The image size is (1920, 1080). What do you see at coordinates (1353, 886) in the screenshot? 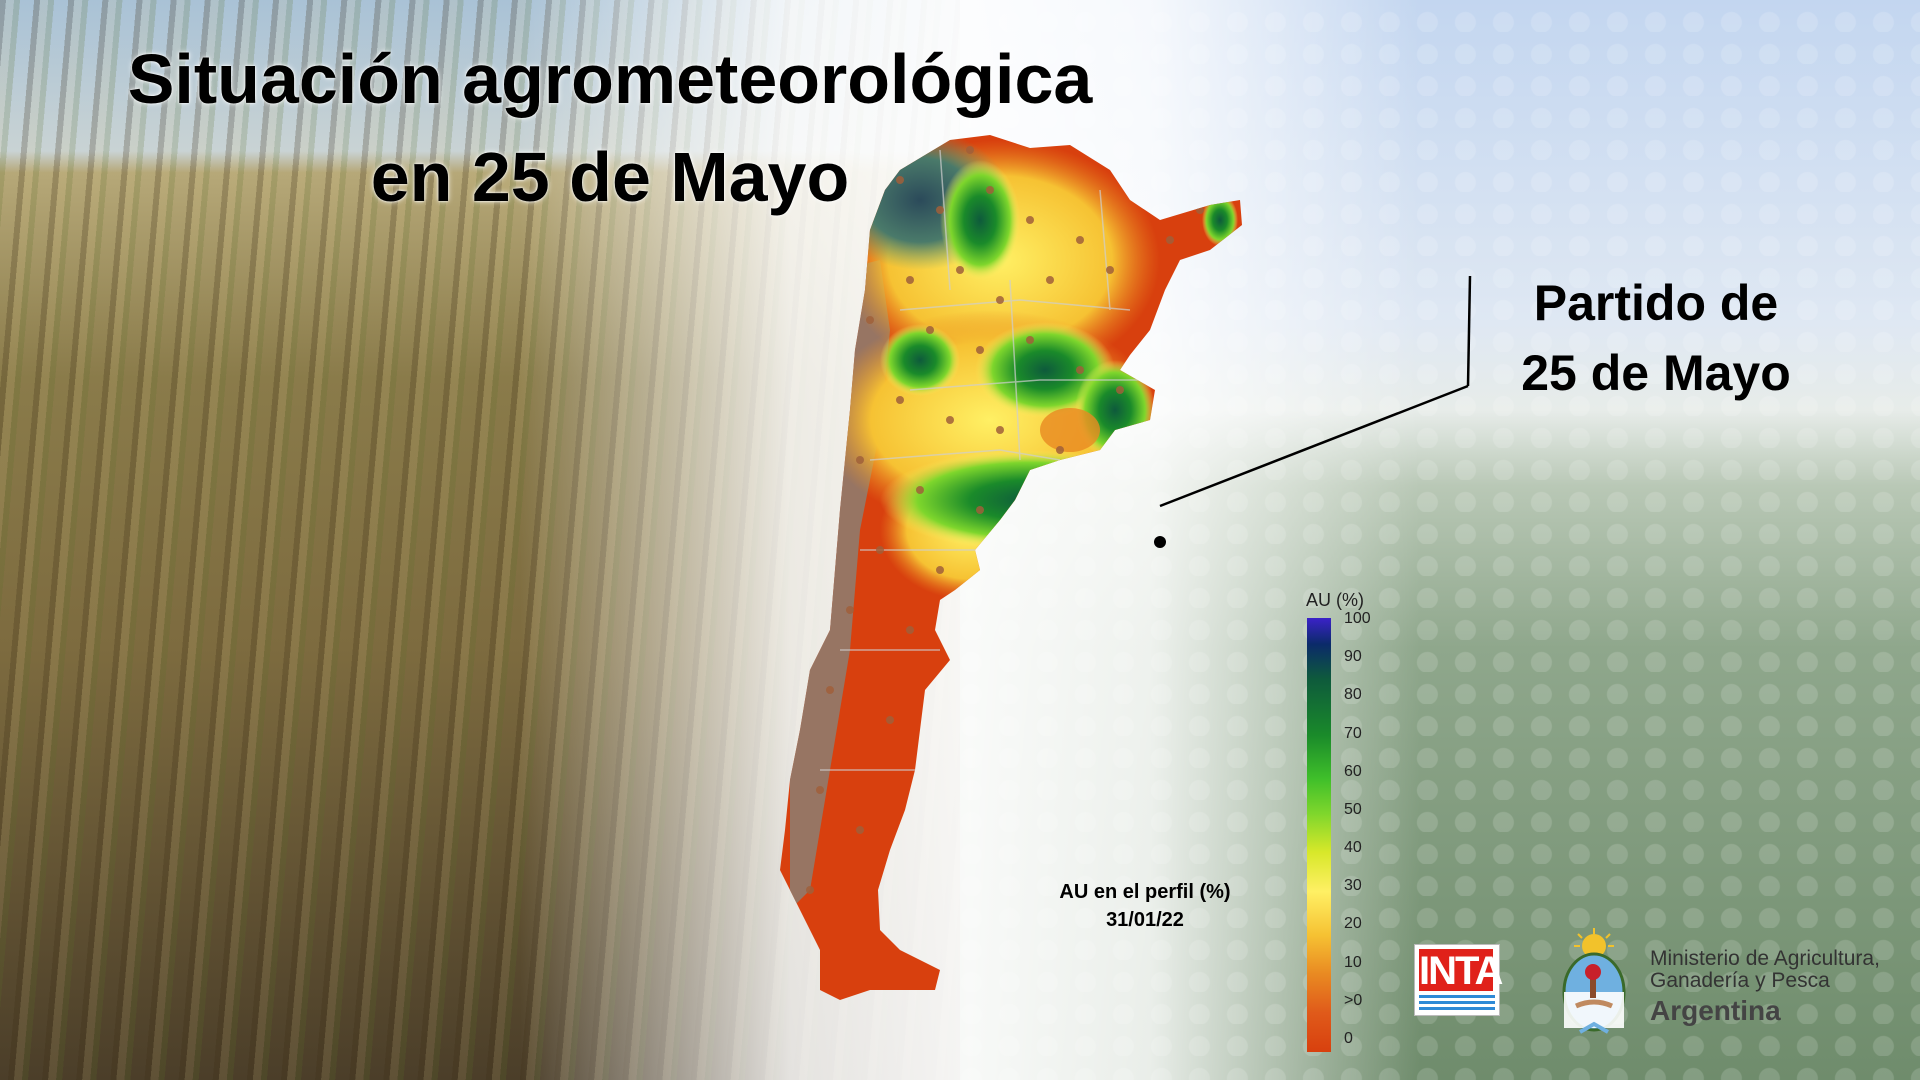
I see `legend-tick: 30` at bounding box center [1353, 886].